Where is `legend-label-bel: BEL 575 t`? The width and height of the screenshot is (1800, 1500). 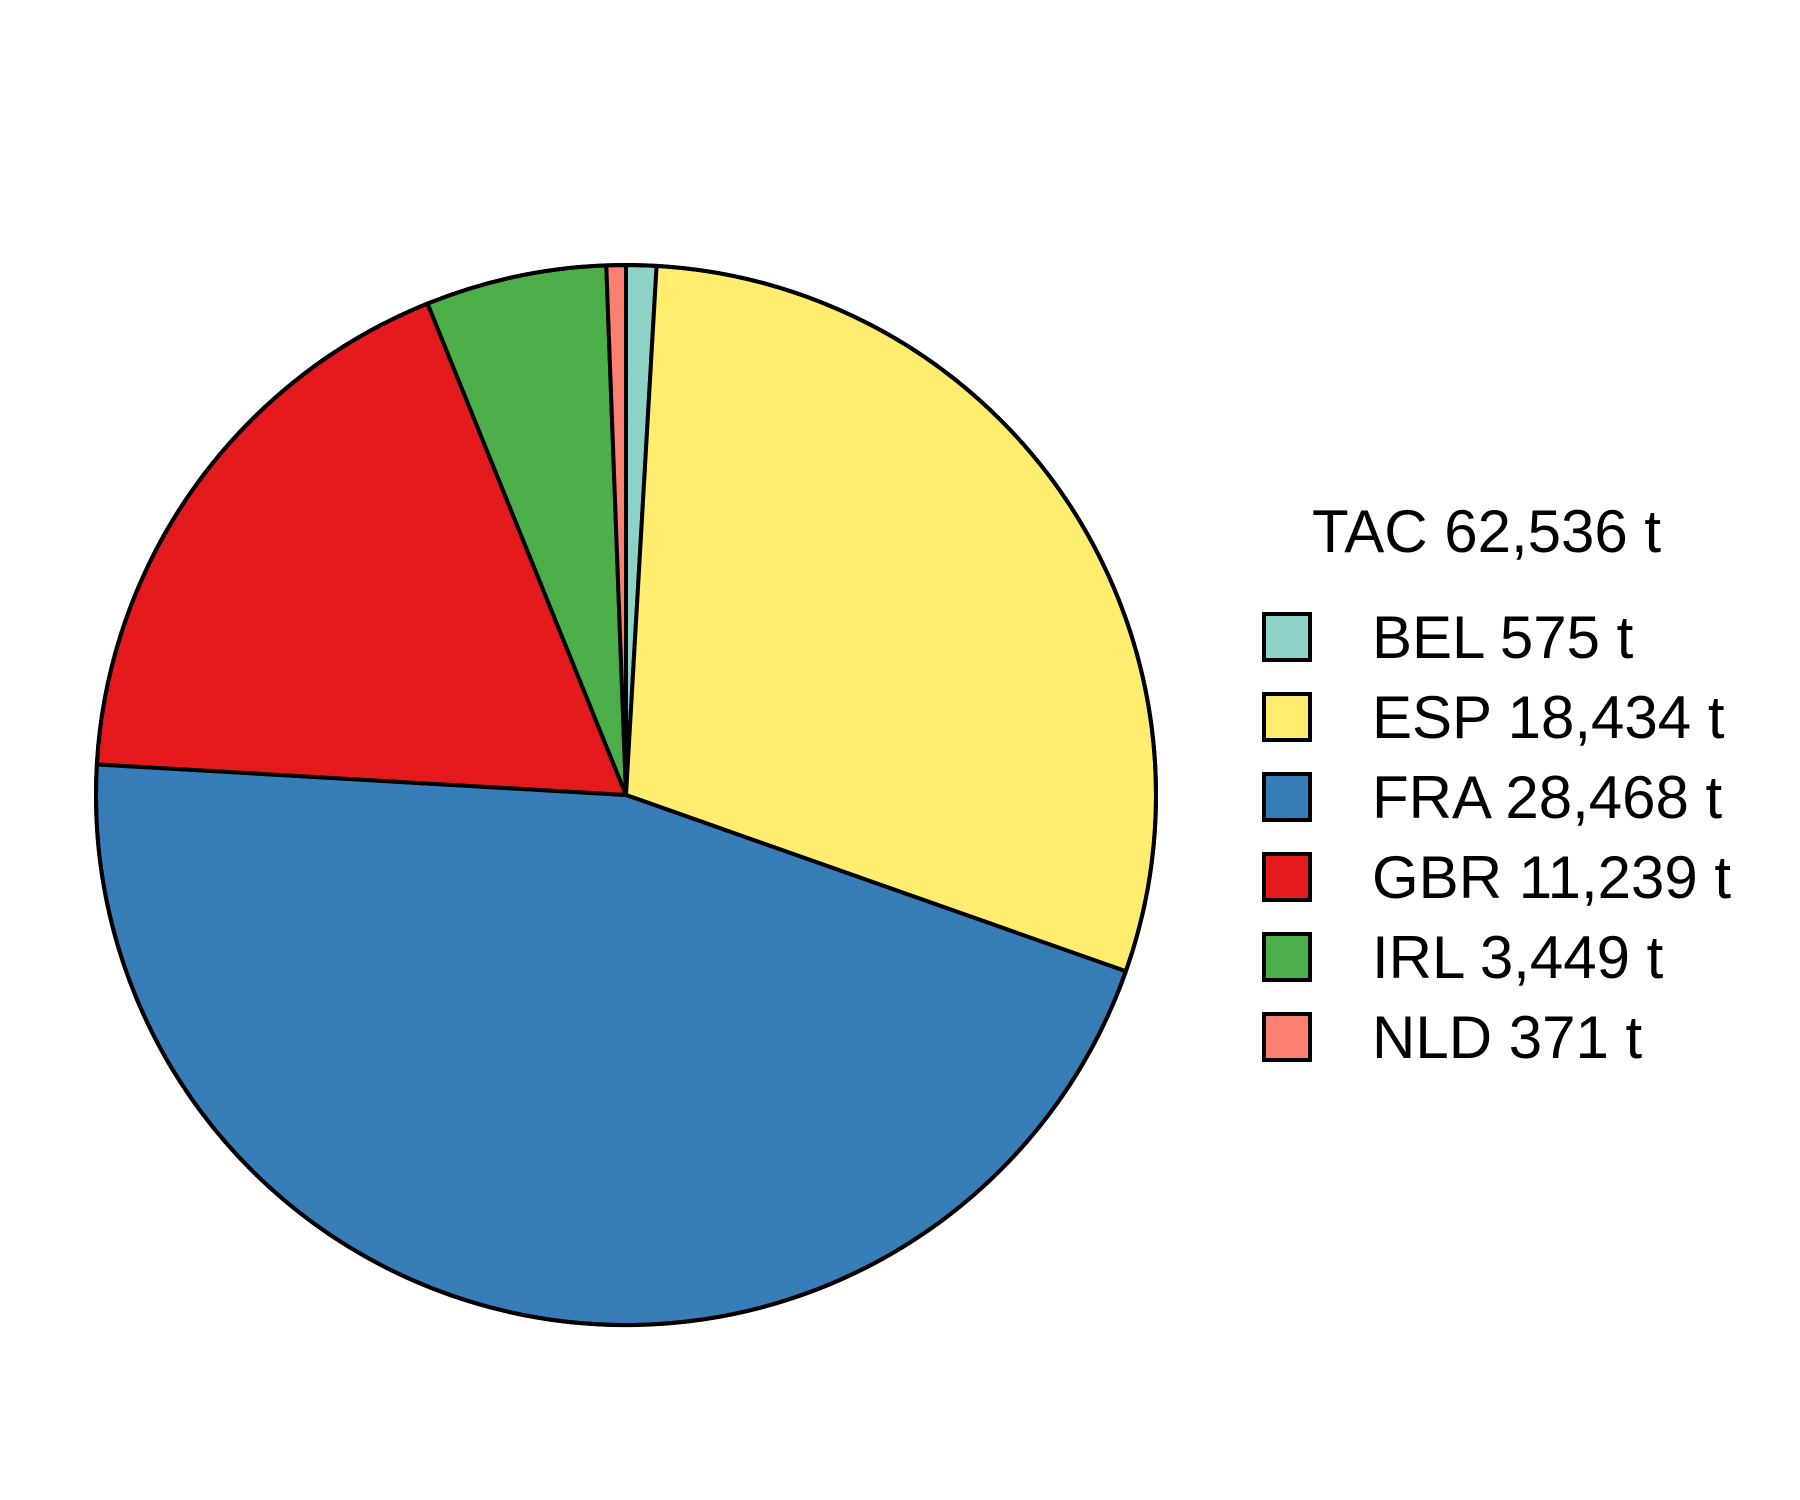 legend-label-bel: BEL 575 t is located at coordinates (1503, 637).